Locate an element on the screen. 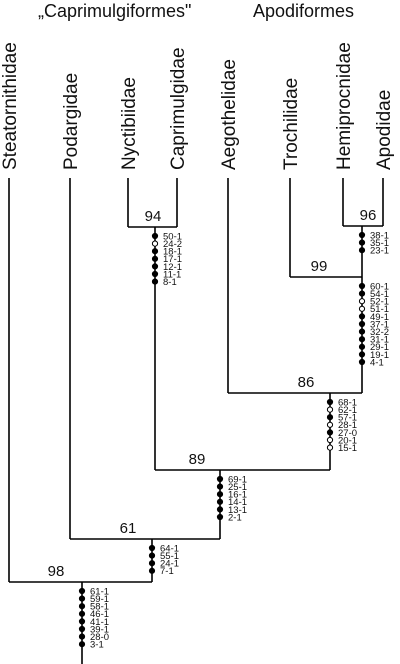 The width and height of the screenshot is (400, 664). character-label-n98-3: 46-1 is located at coordinates (99, 614).